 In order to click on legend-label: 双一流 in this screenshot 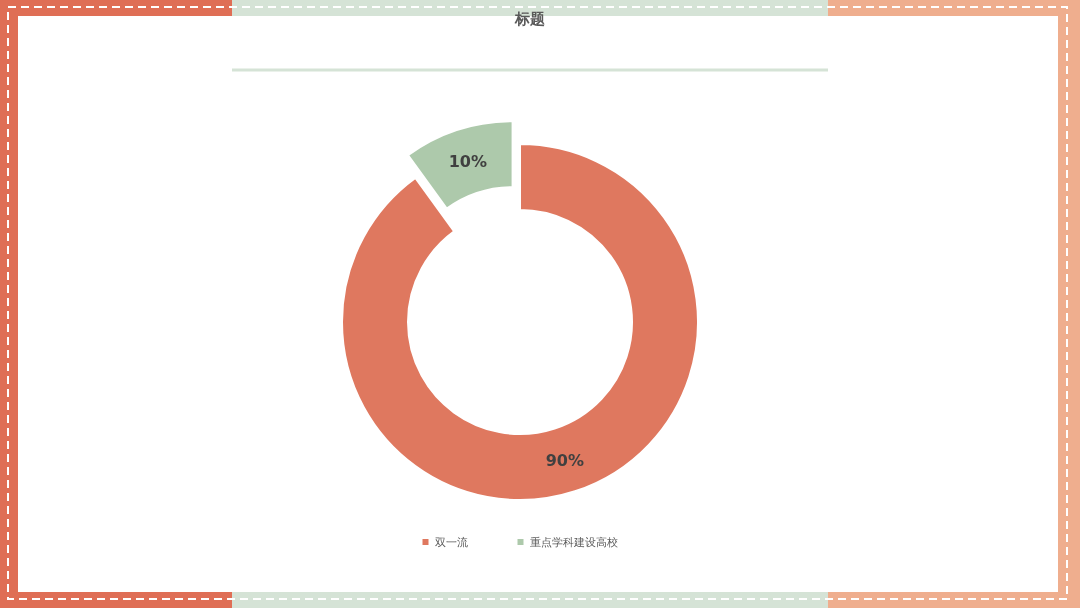, I will do `click(451, 542)`.